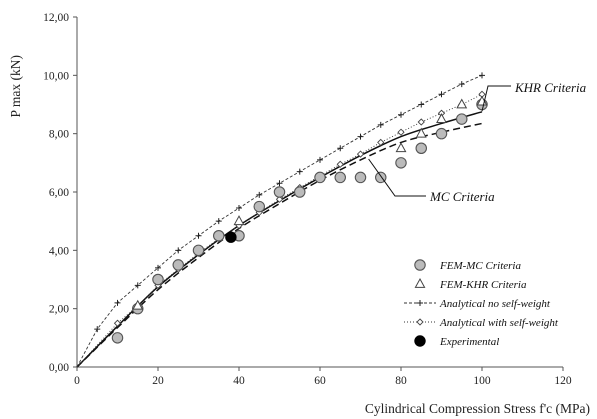 The height and width of the screenshot is (419, 597). What do you see at coordinates (56, 18) in the screenshot?
I see `y-tick-label: 12,00` at bounding box center [56, 18].